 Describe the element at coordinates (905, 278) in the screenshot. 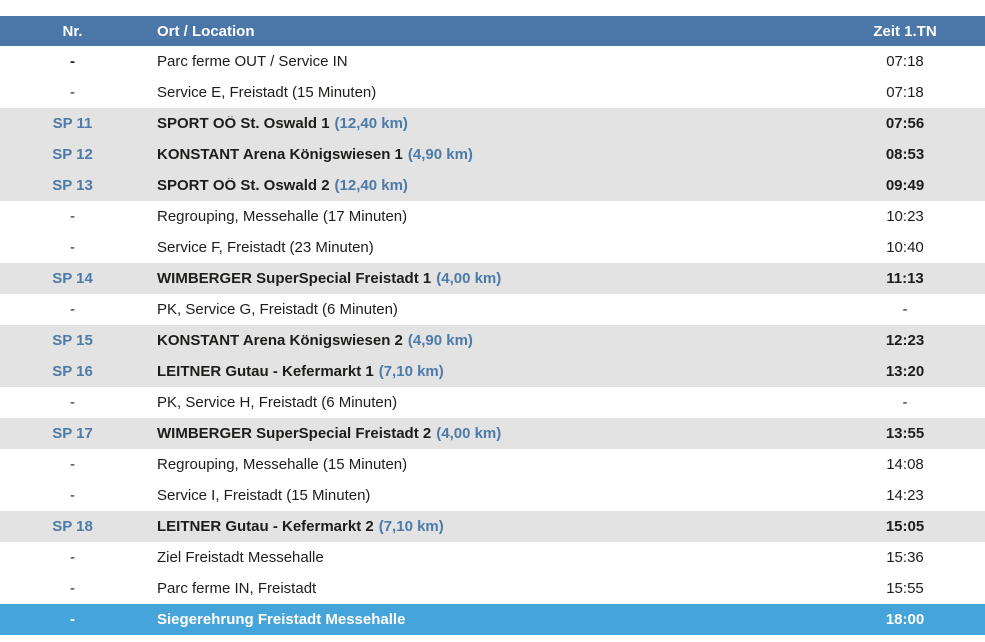

I see `time-cell: 11:13` at that location.